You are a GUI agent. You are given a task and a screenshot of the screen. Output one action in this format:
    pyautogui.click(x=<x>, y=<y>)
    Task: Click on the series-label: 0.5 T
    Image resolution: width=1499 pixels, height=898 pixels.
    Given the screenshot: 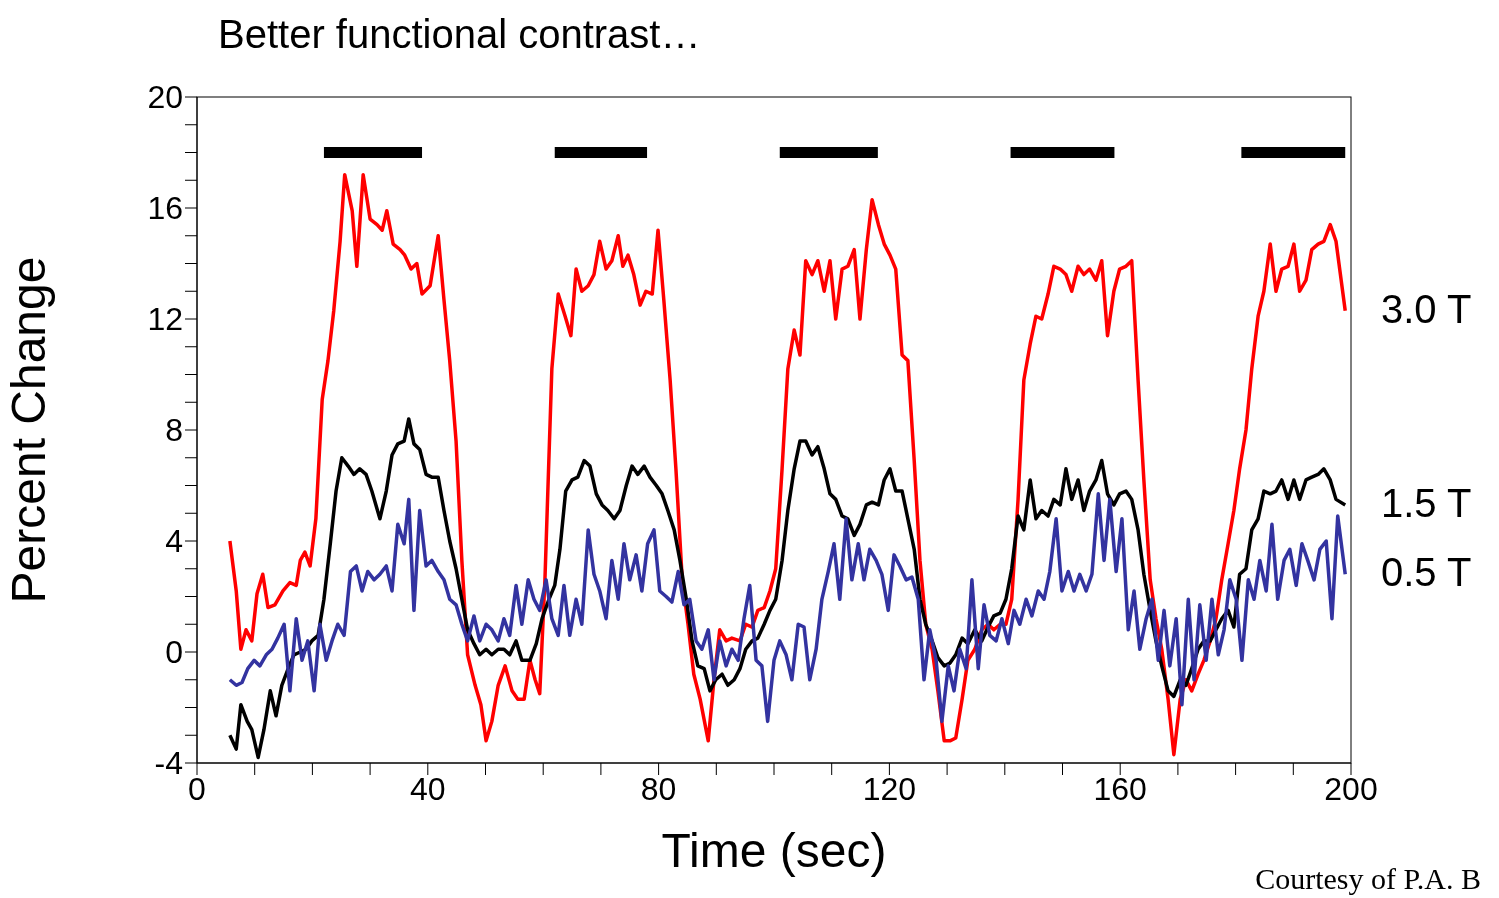 What is the action you would take?
    pyautogui.click(x=1426, y=572)
    